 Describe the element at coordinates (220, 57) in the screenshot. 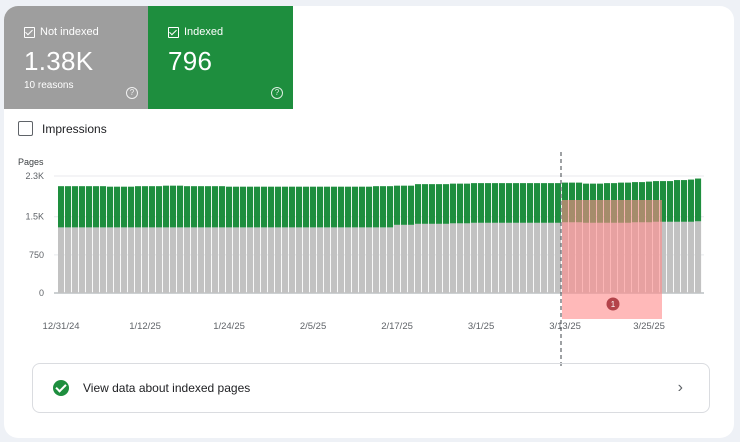

I see `indexed-tile: Indexed 796 ?` at that location.